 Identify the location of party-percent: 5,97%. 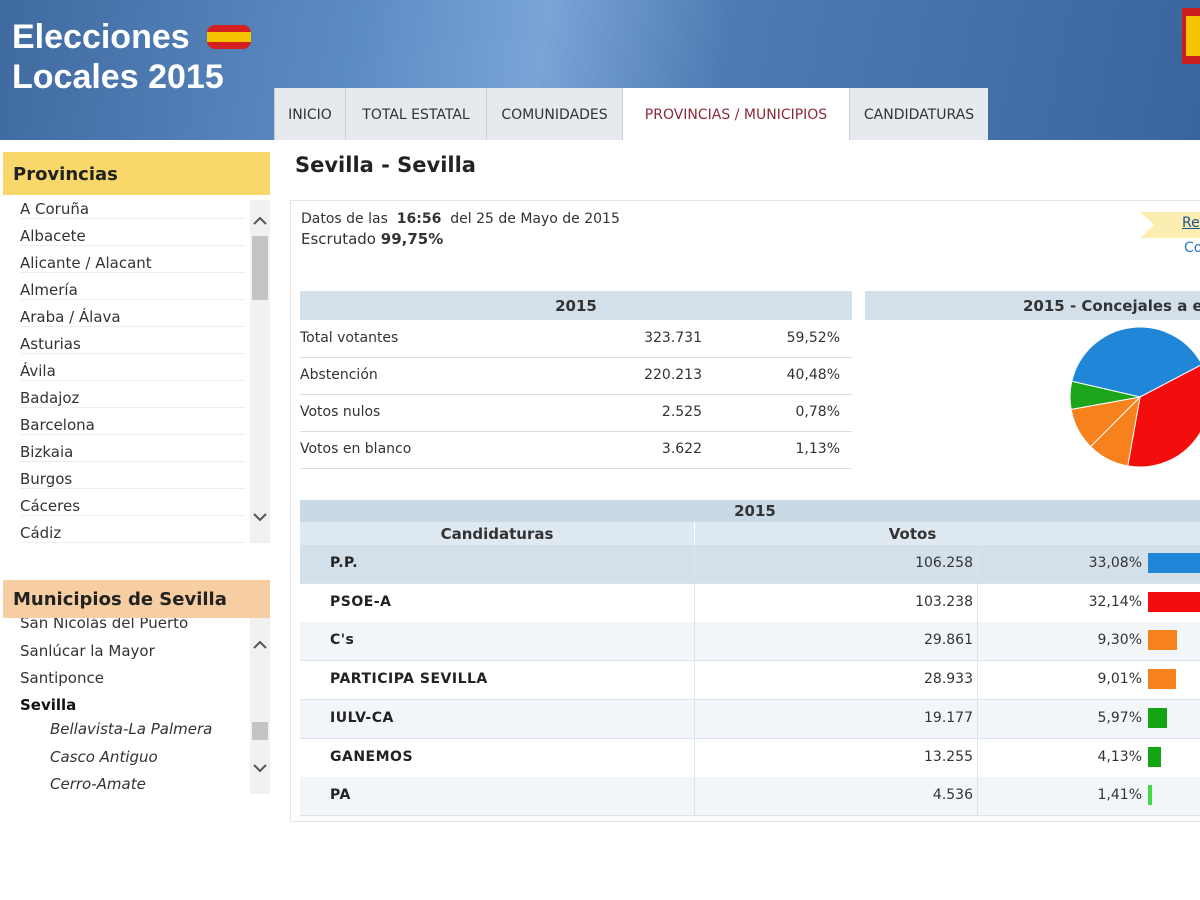
(1119, 717).